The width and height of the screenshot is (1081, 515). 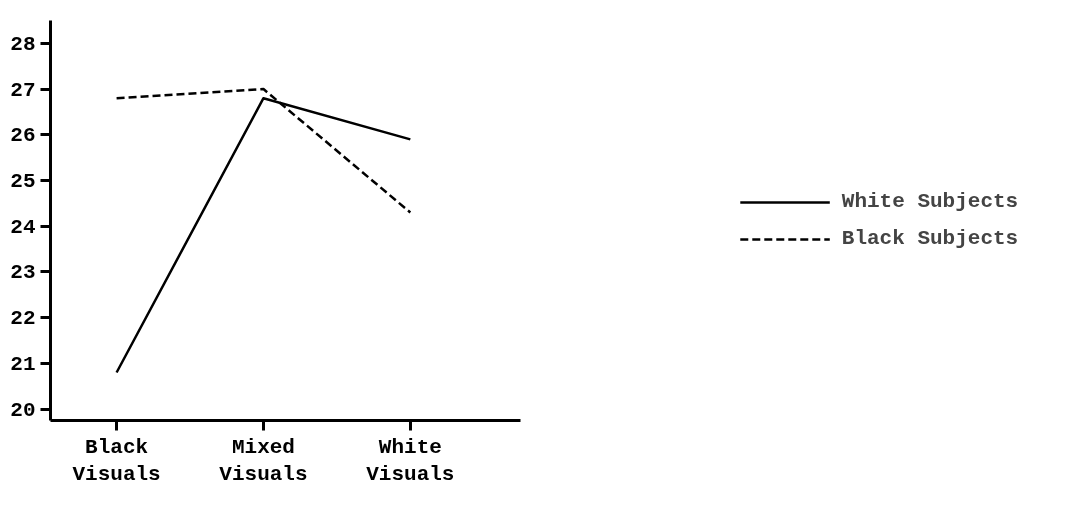 What do you see at coordinates (263, 461) in the screenshot?
I see `x-tick-label: Mixed Visuals` at bounding box center [263, 461].